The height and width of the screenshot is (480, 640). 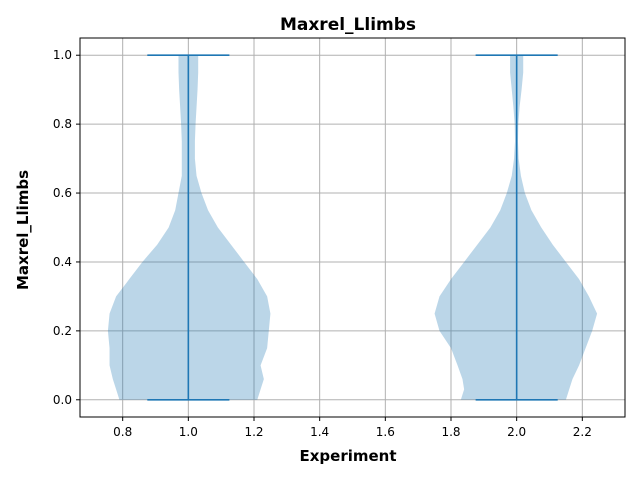 I want to click on x-tick-label: 0.8, so click(x=122, y=432).